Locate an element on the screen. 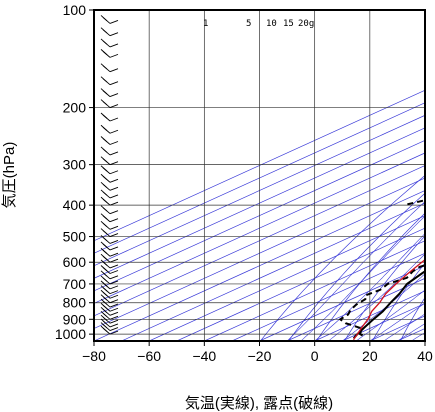 The height and width of the screenshot is (412, 435). y-tick-label: 400 is located at coordinates (75, 205).